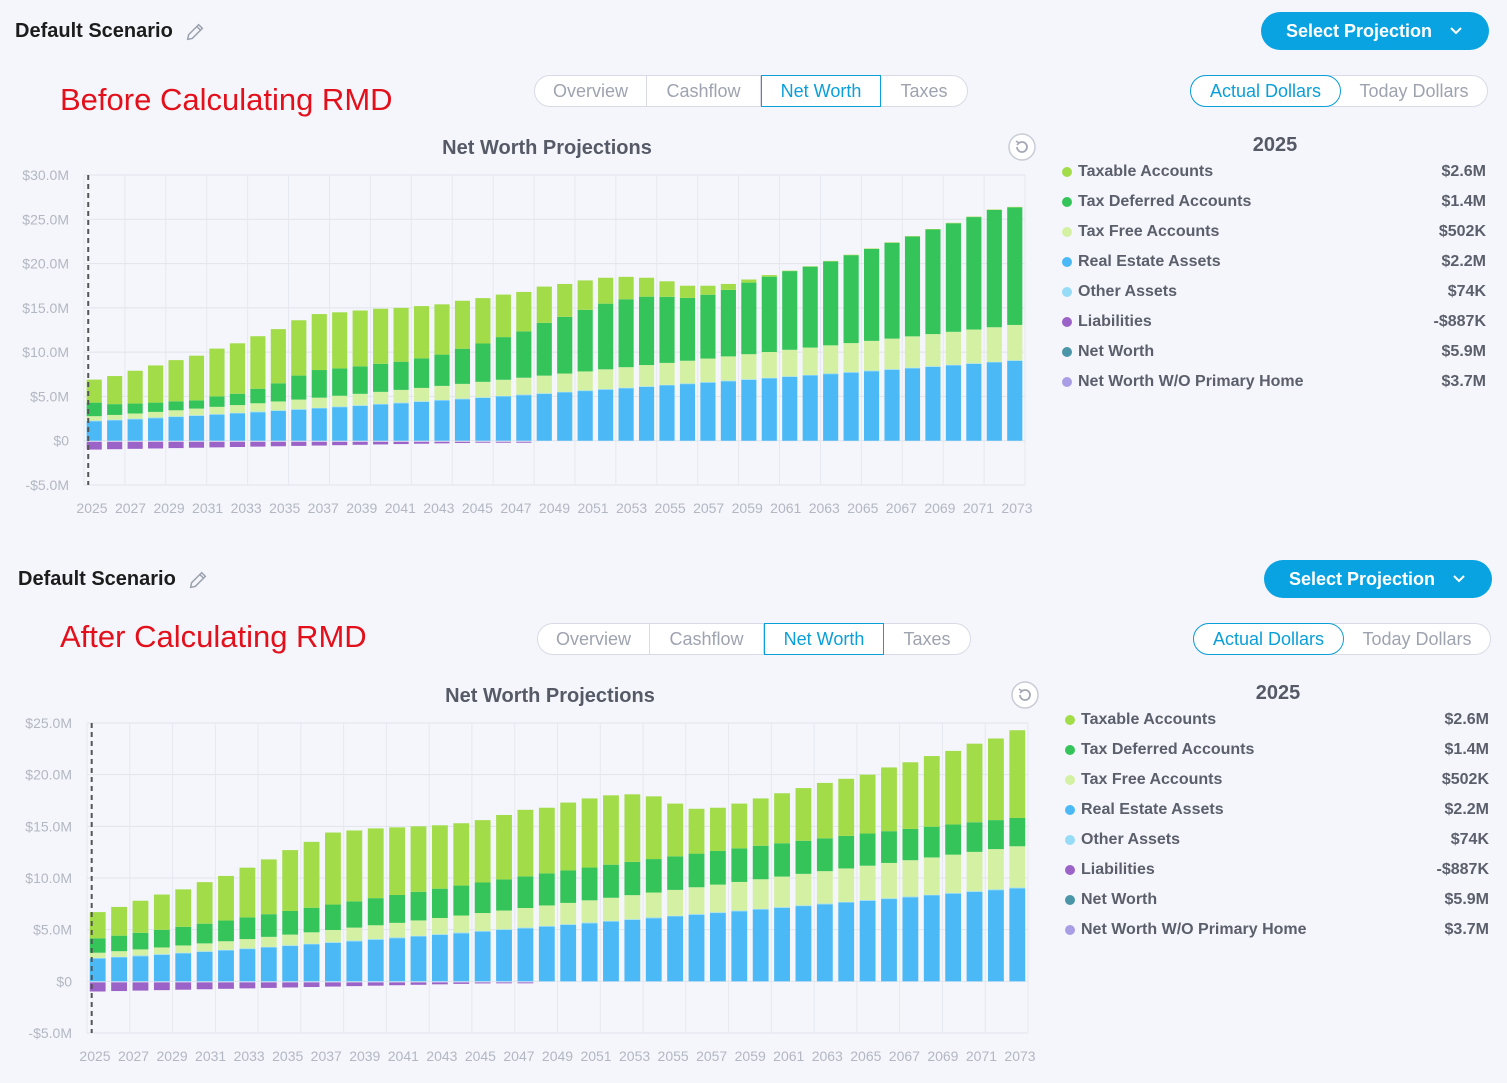 This screenshot has height=1083, width=1507. I want to click on x-tick-label: 2049, so click(554, 508).